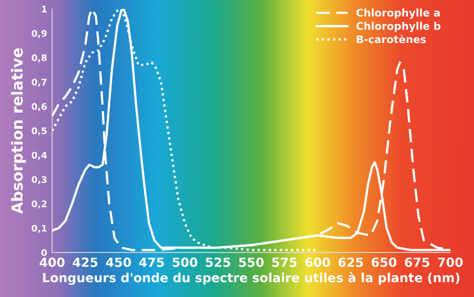 The height and width of the screenshot is (297, 474). I want to click on y-tick-label: 0,1, so click(39, 228).